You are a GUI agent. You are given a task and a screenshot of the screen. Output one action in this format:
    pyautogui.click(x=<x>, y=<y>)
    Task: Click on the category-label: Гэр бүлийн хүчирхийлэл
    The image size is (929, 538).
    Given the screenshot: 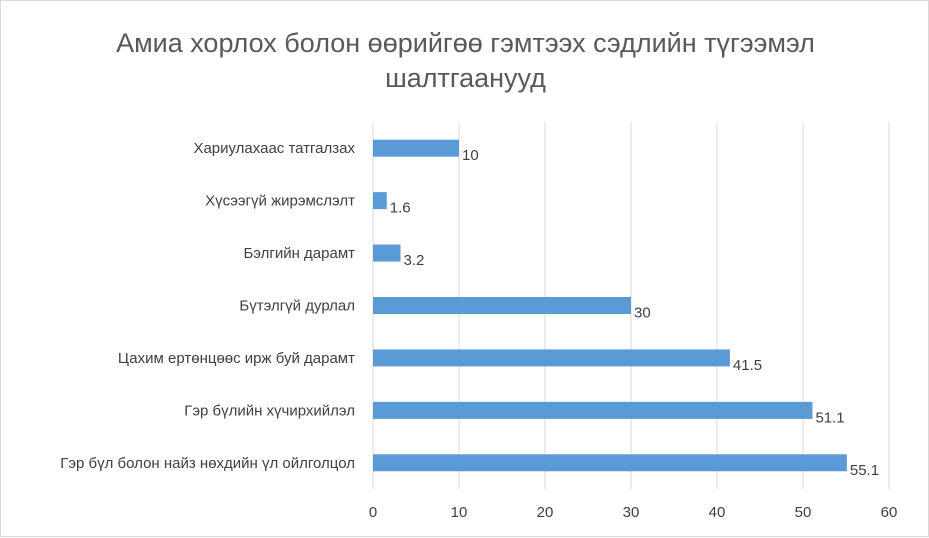 What is the action you would take?
    pyautogui.click(x=269, y=410)
    